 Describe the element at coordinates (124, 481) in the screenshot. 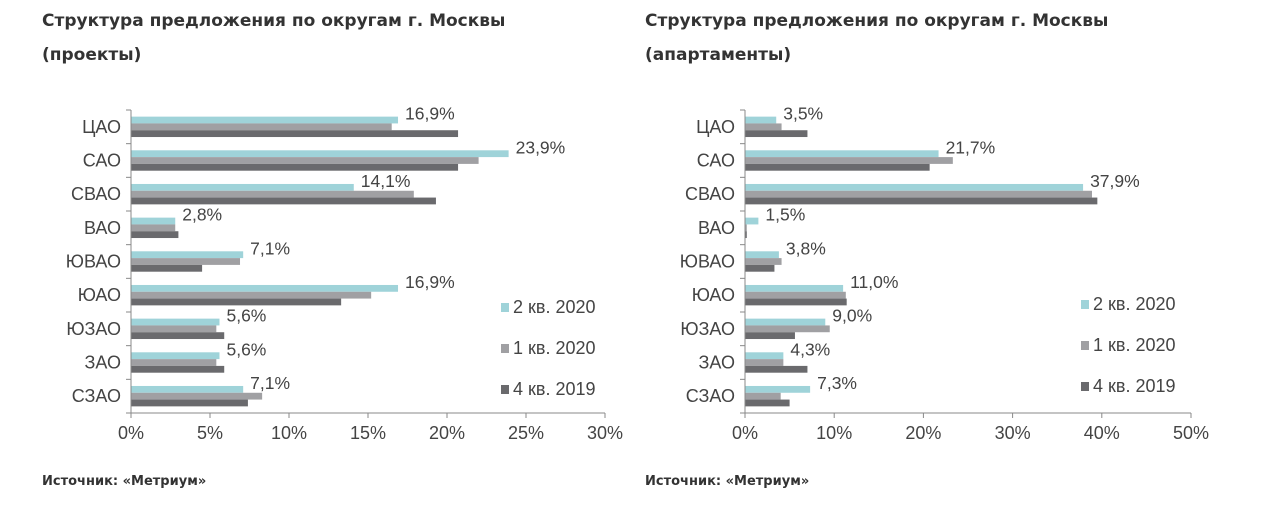

I see `left-source-note: Источник: «Метриум»` at that location.